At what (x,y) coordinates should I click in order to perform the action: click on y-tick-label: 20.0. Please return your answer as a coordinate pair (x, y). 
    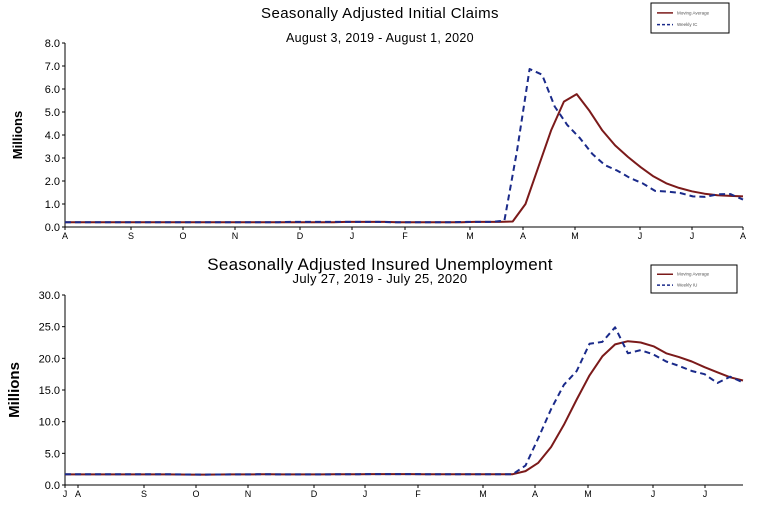
    Looking at the image, I should click on (49, 359).